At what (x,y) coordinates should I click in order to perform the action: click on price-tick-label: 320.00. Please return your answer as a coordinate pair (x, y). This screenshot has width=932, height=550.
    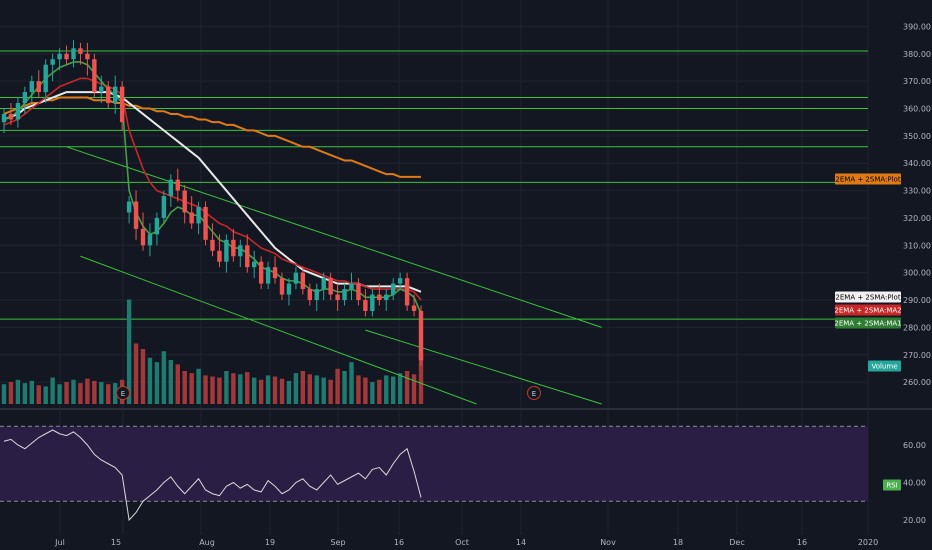
    Looking at the image, I should click on (917, 218).